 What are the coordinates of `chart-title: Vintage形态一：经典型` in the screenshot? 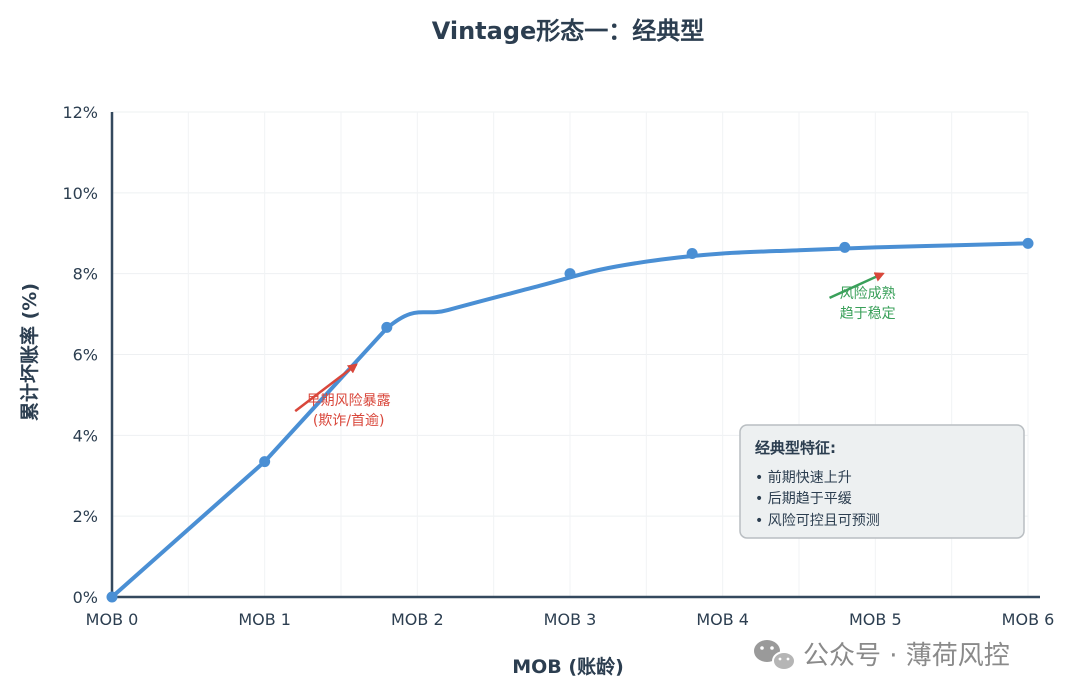 It's located at (568, 31).